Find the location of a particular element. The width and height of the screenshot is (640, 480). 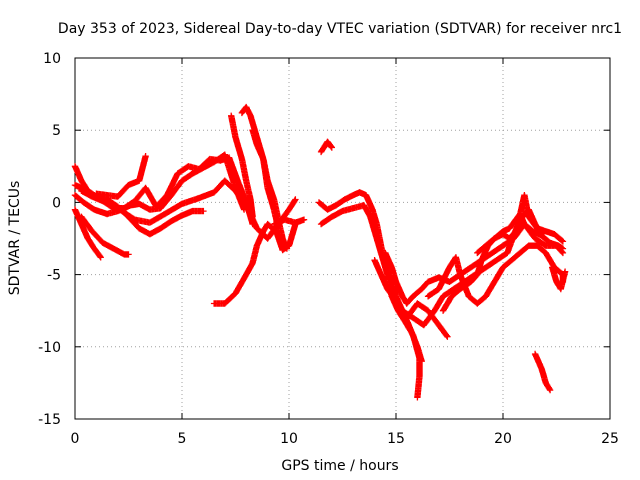

x-tick-label: 20 is located at coordinates (503, 439).